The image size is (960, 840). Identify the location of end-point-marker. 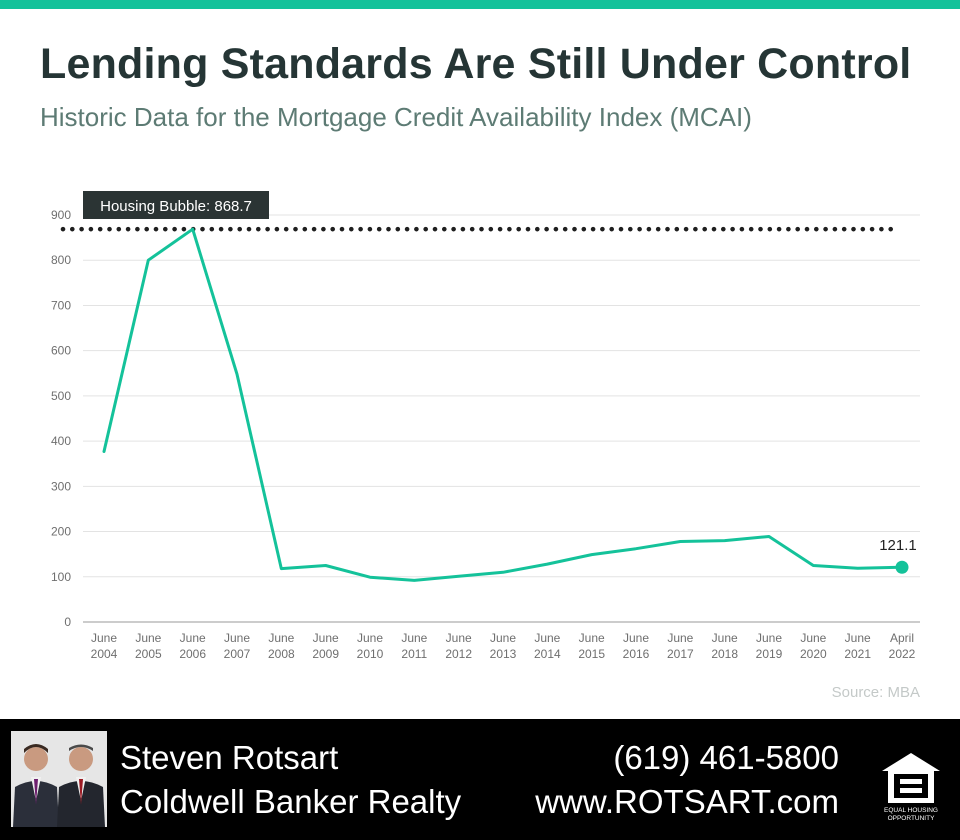
(902, 567).